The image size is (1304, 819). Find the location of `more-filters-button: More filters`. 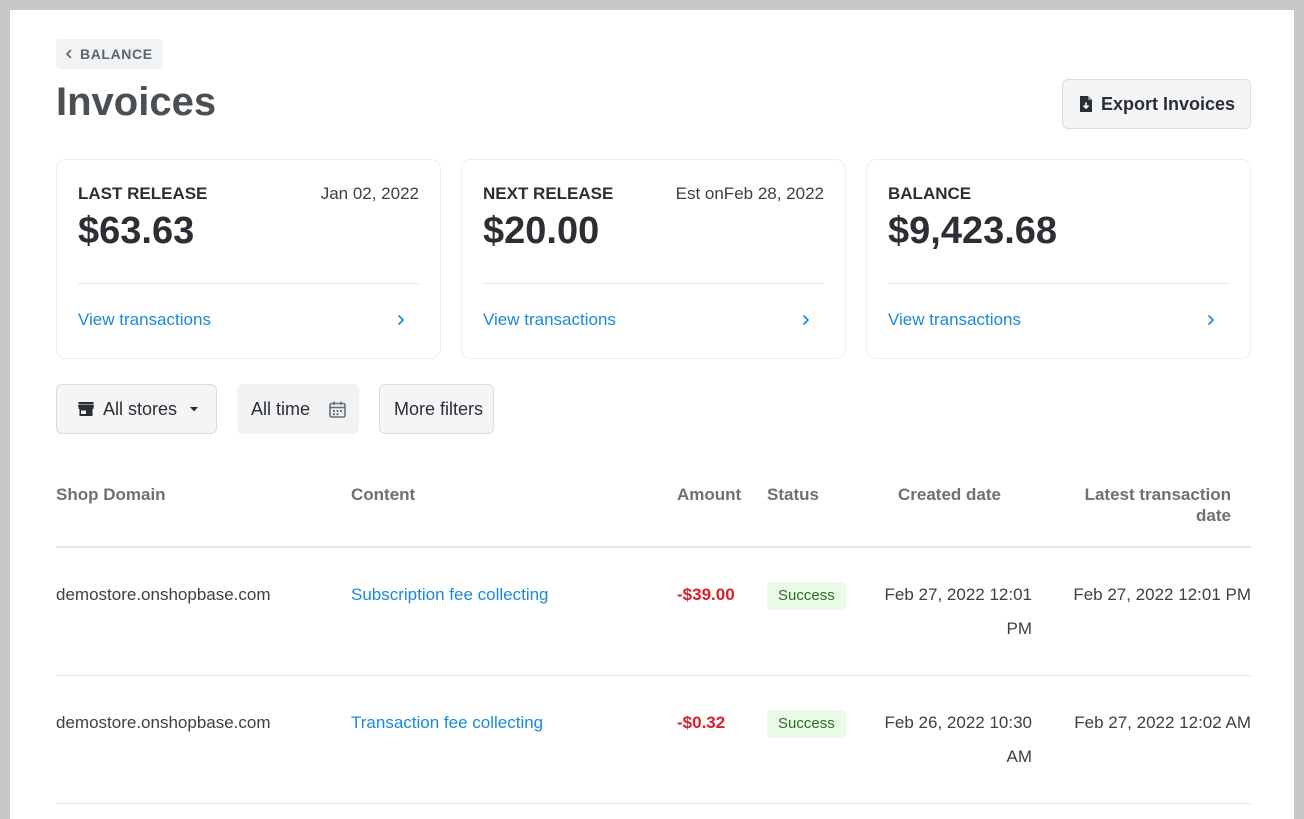

more-filters-button: More filters is located at coordinates (436, 409).